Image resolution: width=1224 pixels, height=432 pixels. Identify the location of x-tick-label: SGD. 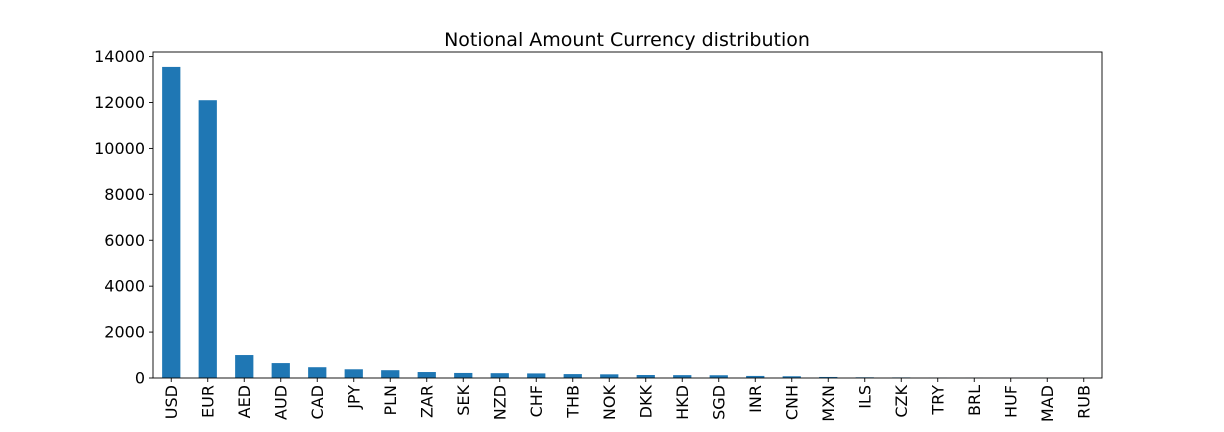
(718, 402).